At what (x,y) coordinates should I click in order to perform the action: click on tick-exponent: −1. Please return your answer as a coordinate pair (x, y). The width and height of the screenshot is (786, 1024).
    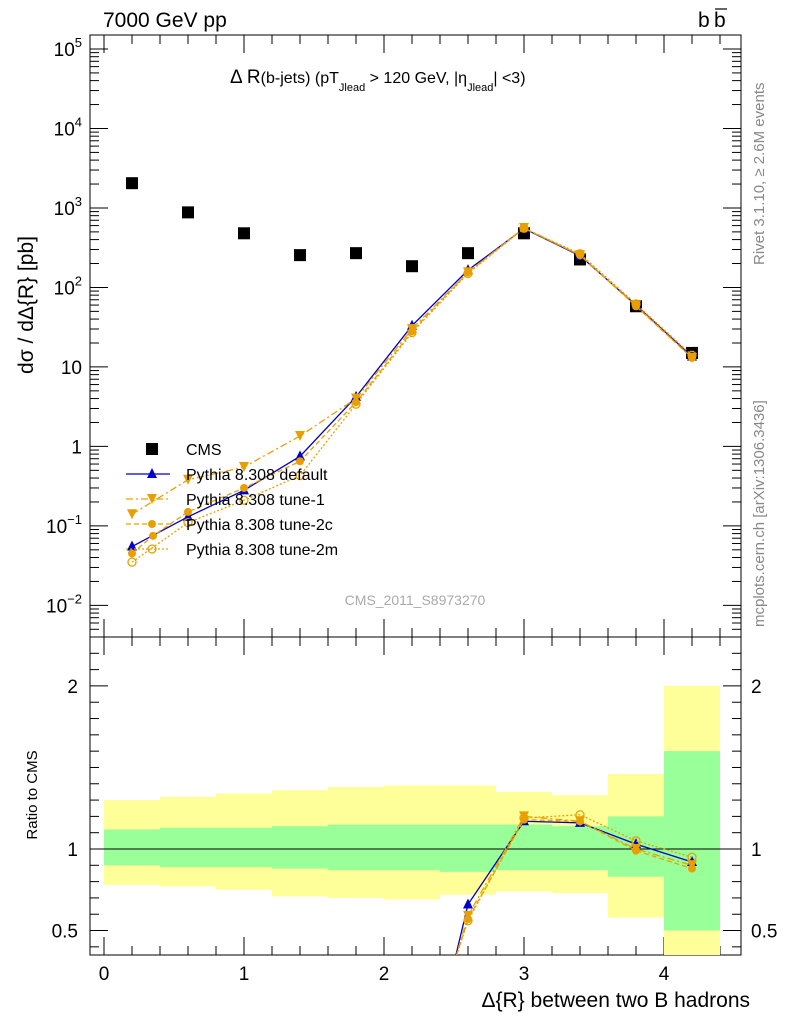
    Looking at the image, I should click on (74, 519).